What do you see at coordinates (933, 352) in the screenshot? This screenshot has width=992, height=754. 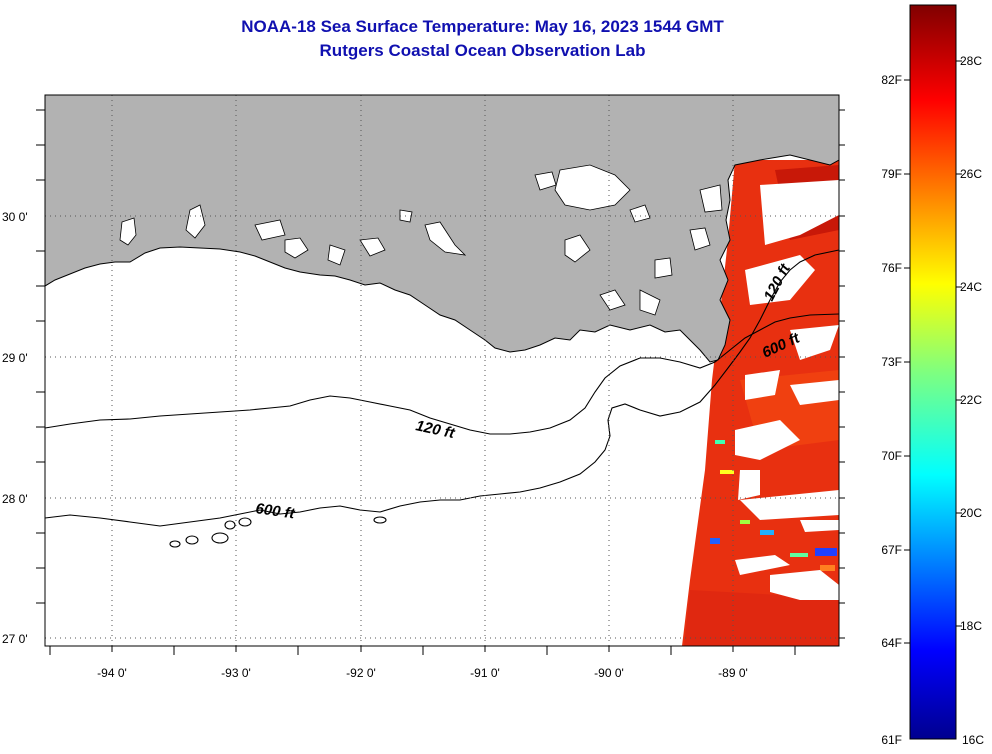 I see `colorbar-ticks` at bounding box center [933, 352].